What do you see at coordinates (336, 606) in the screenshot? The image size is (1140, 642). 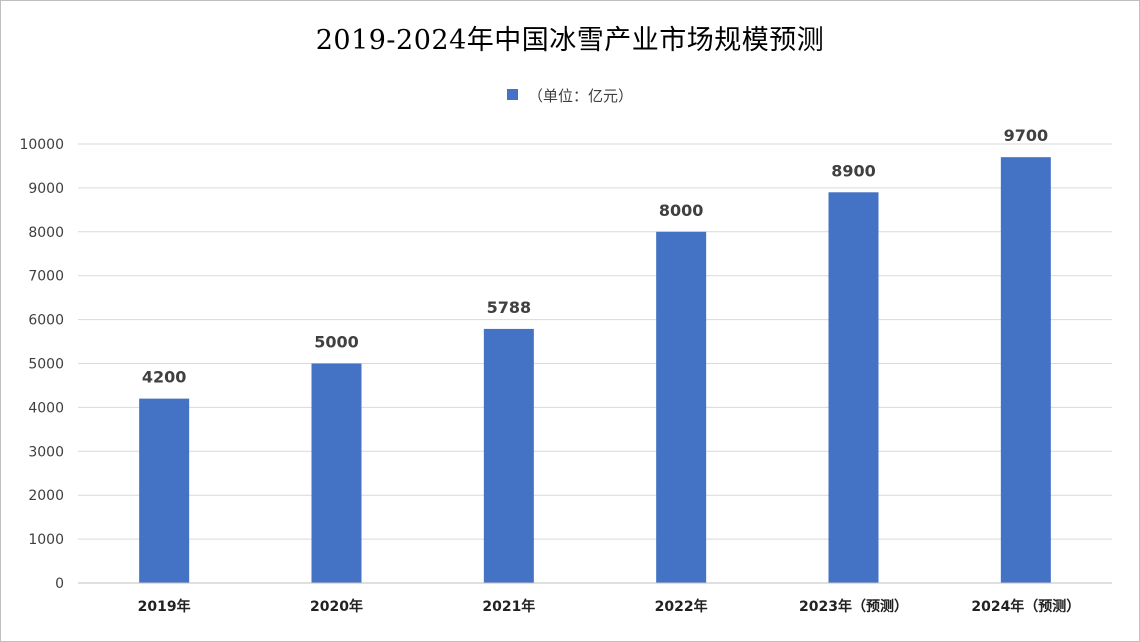 I see `x-tick-label: 2020年` at bounding box center [336, 606].